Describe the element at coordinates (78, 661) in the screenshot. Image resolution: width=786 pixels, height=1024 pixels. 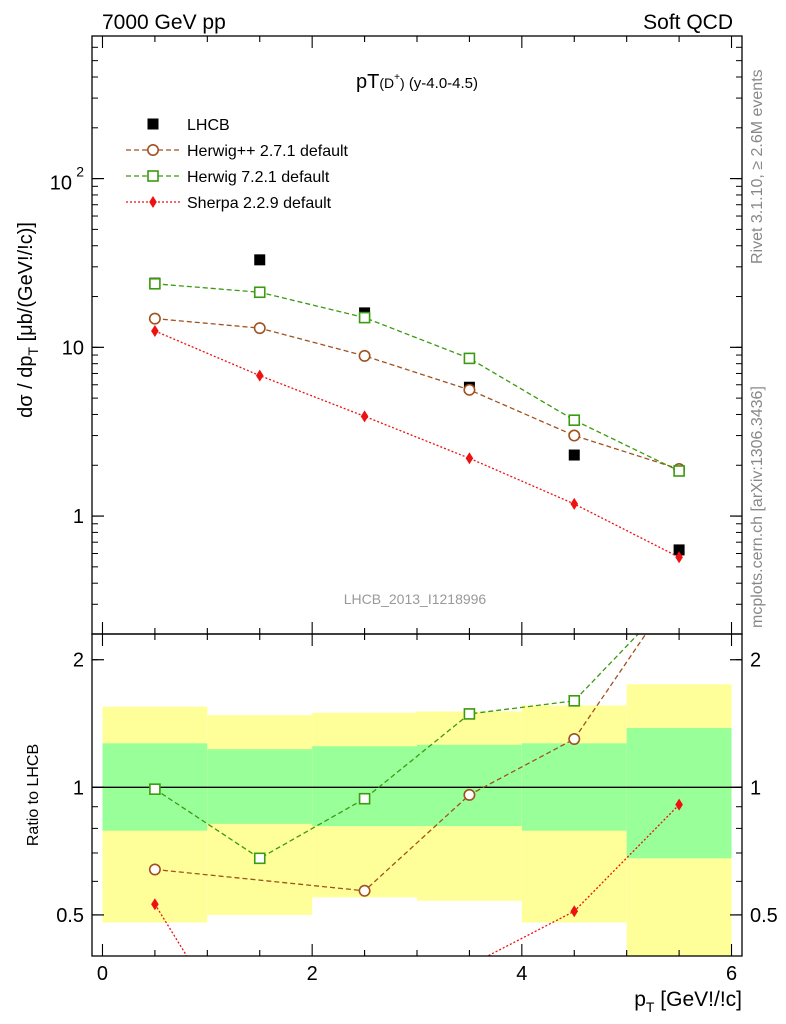
I see `ratio-y-tick-label: 2` at that location.